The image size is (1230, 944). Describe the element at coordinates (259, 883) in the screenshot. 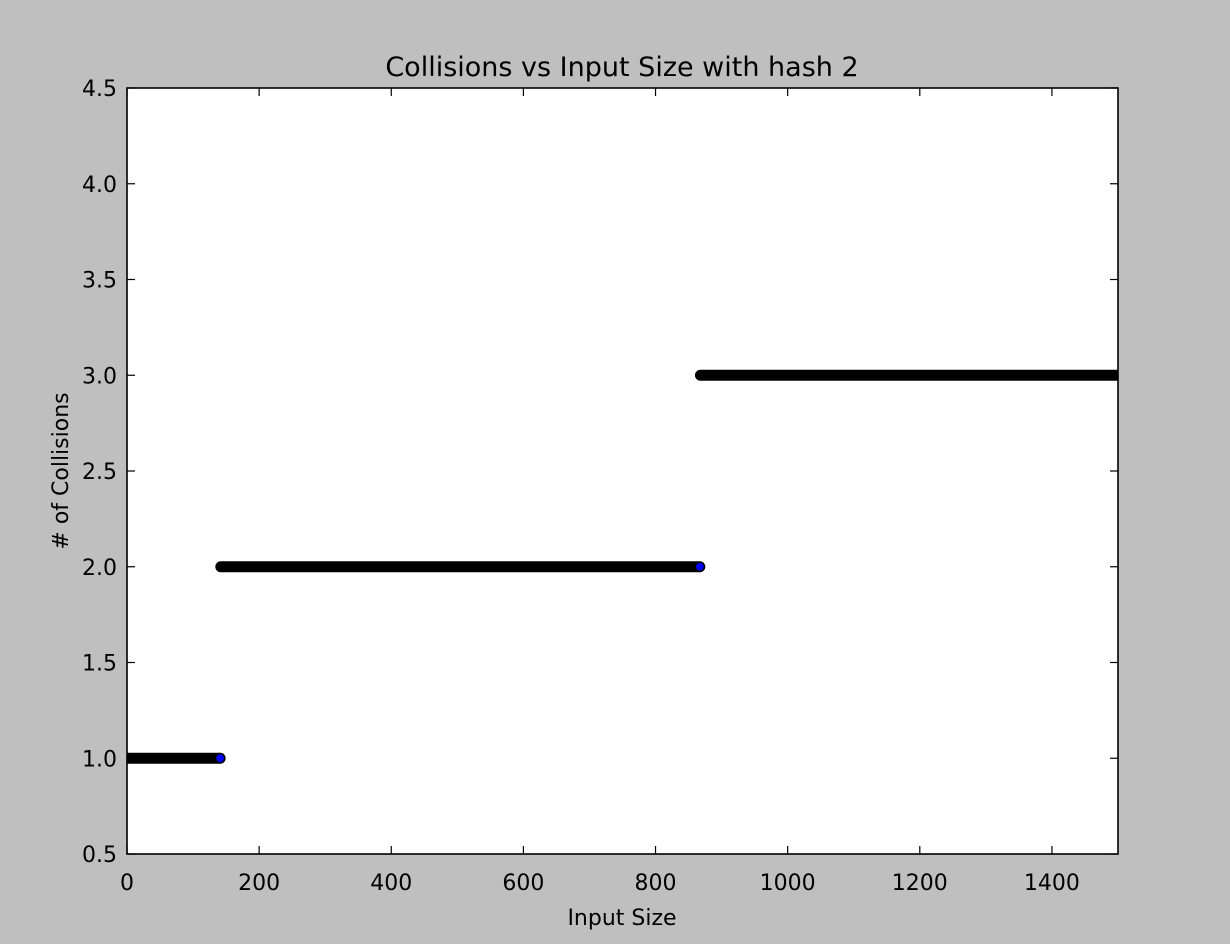

I see `x-tick-label: 200` at that location.